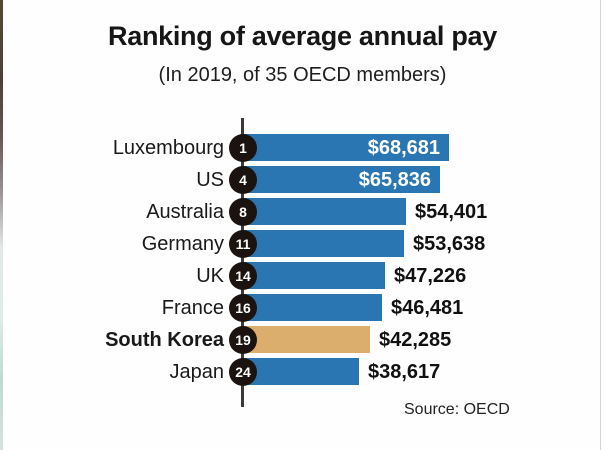 The image size is (605, 450). Describe the element at coordinates (427, 308) in the screenshot. I see `bar-value-outside: $46,481` at that location.